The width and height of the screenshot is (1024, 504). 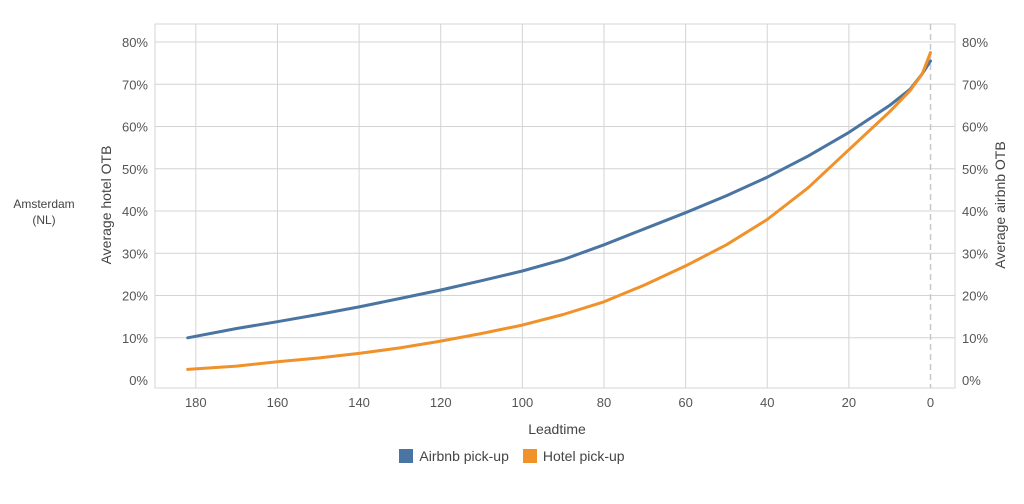 I want to click on x-tick-label: 60, so click(x=685, y=402).